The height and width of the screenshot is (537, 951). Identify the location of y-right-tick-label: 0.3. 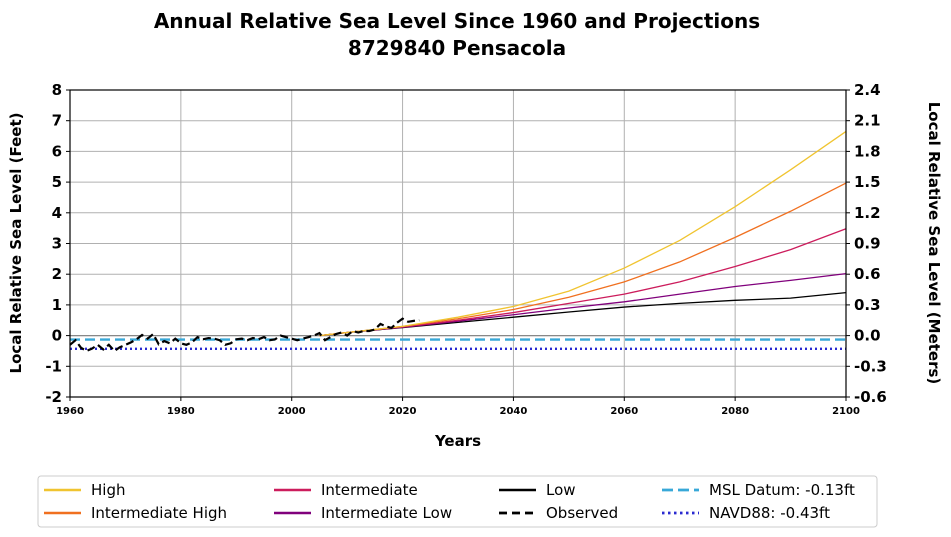
(867, 305).